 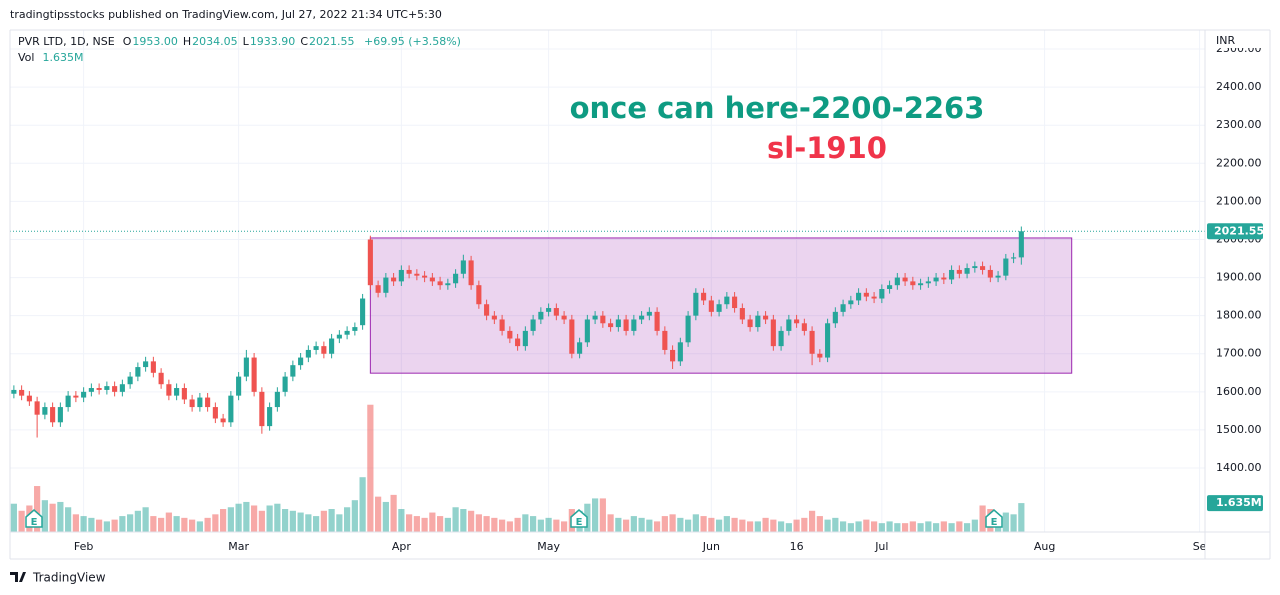 What do you see at coordinates (155, 41) in the screenshot?
I see `ohlc-value: 1953.00` at bounding box center [155, 41].